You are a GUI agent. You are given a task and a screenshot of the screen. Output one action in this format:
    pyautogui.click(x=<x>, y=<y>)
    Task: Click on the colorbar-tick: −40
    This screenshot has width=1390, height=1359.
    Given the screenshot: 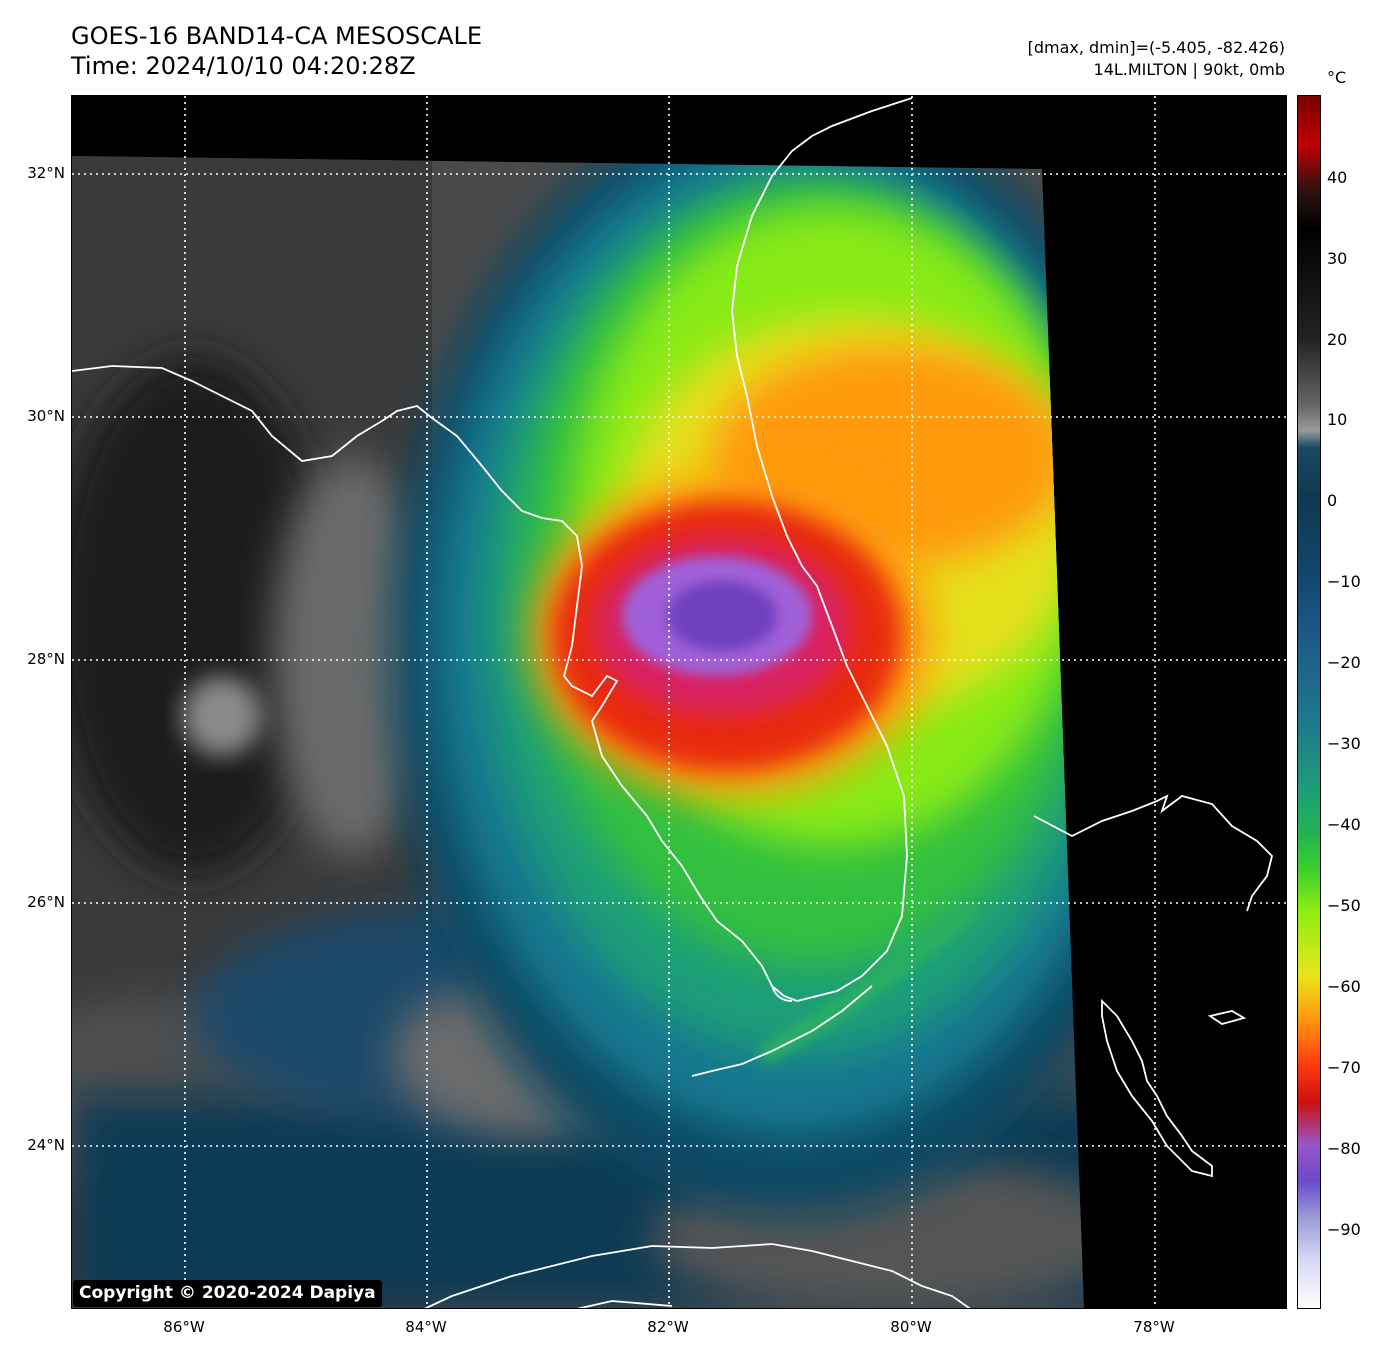 What is the action you would take?
    pyautogui.click(x=1344, y=824)
    